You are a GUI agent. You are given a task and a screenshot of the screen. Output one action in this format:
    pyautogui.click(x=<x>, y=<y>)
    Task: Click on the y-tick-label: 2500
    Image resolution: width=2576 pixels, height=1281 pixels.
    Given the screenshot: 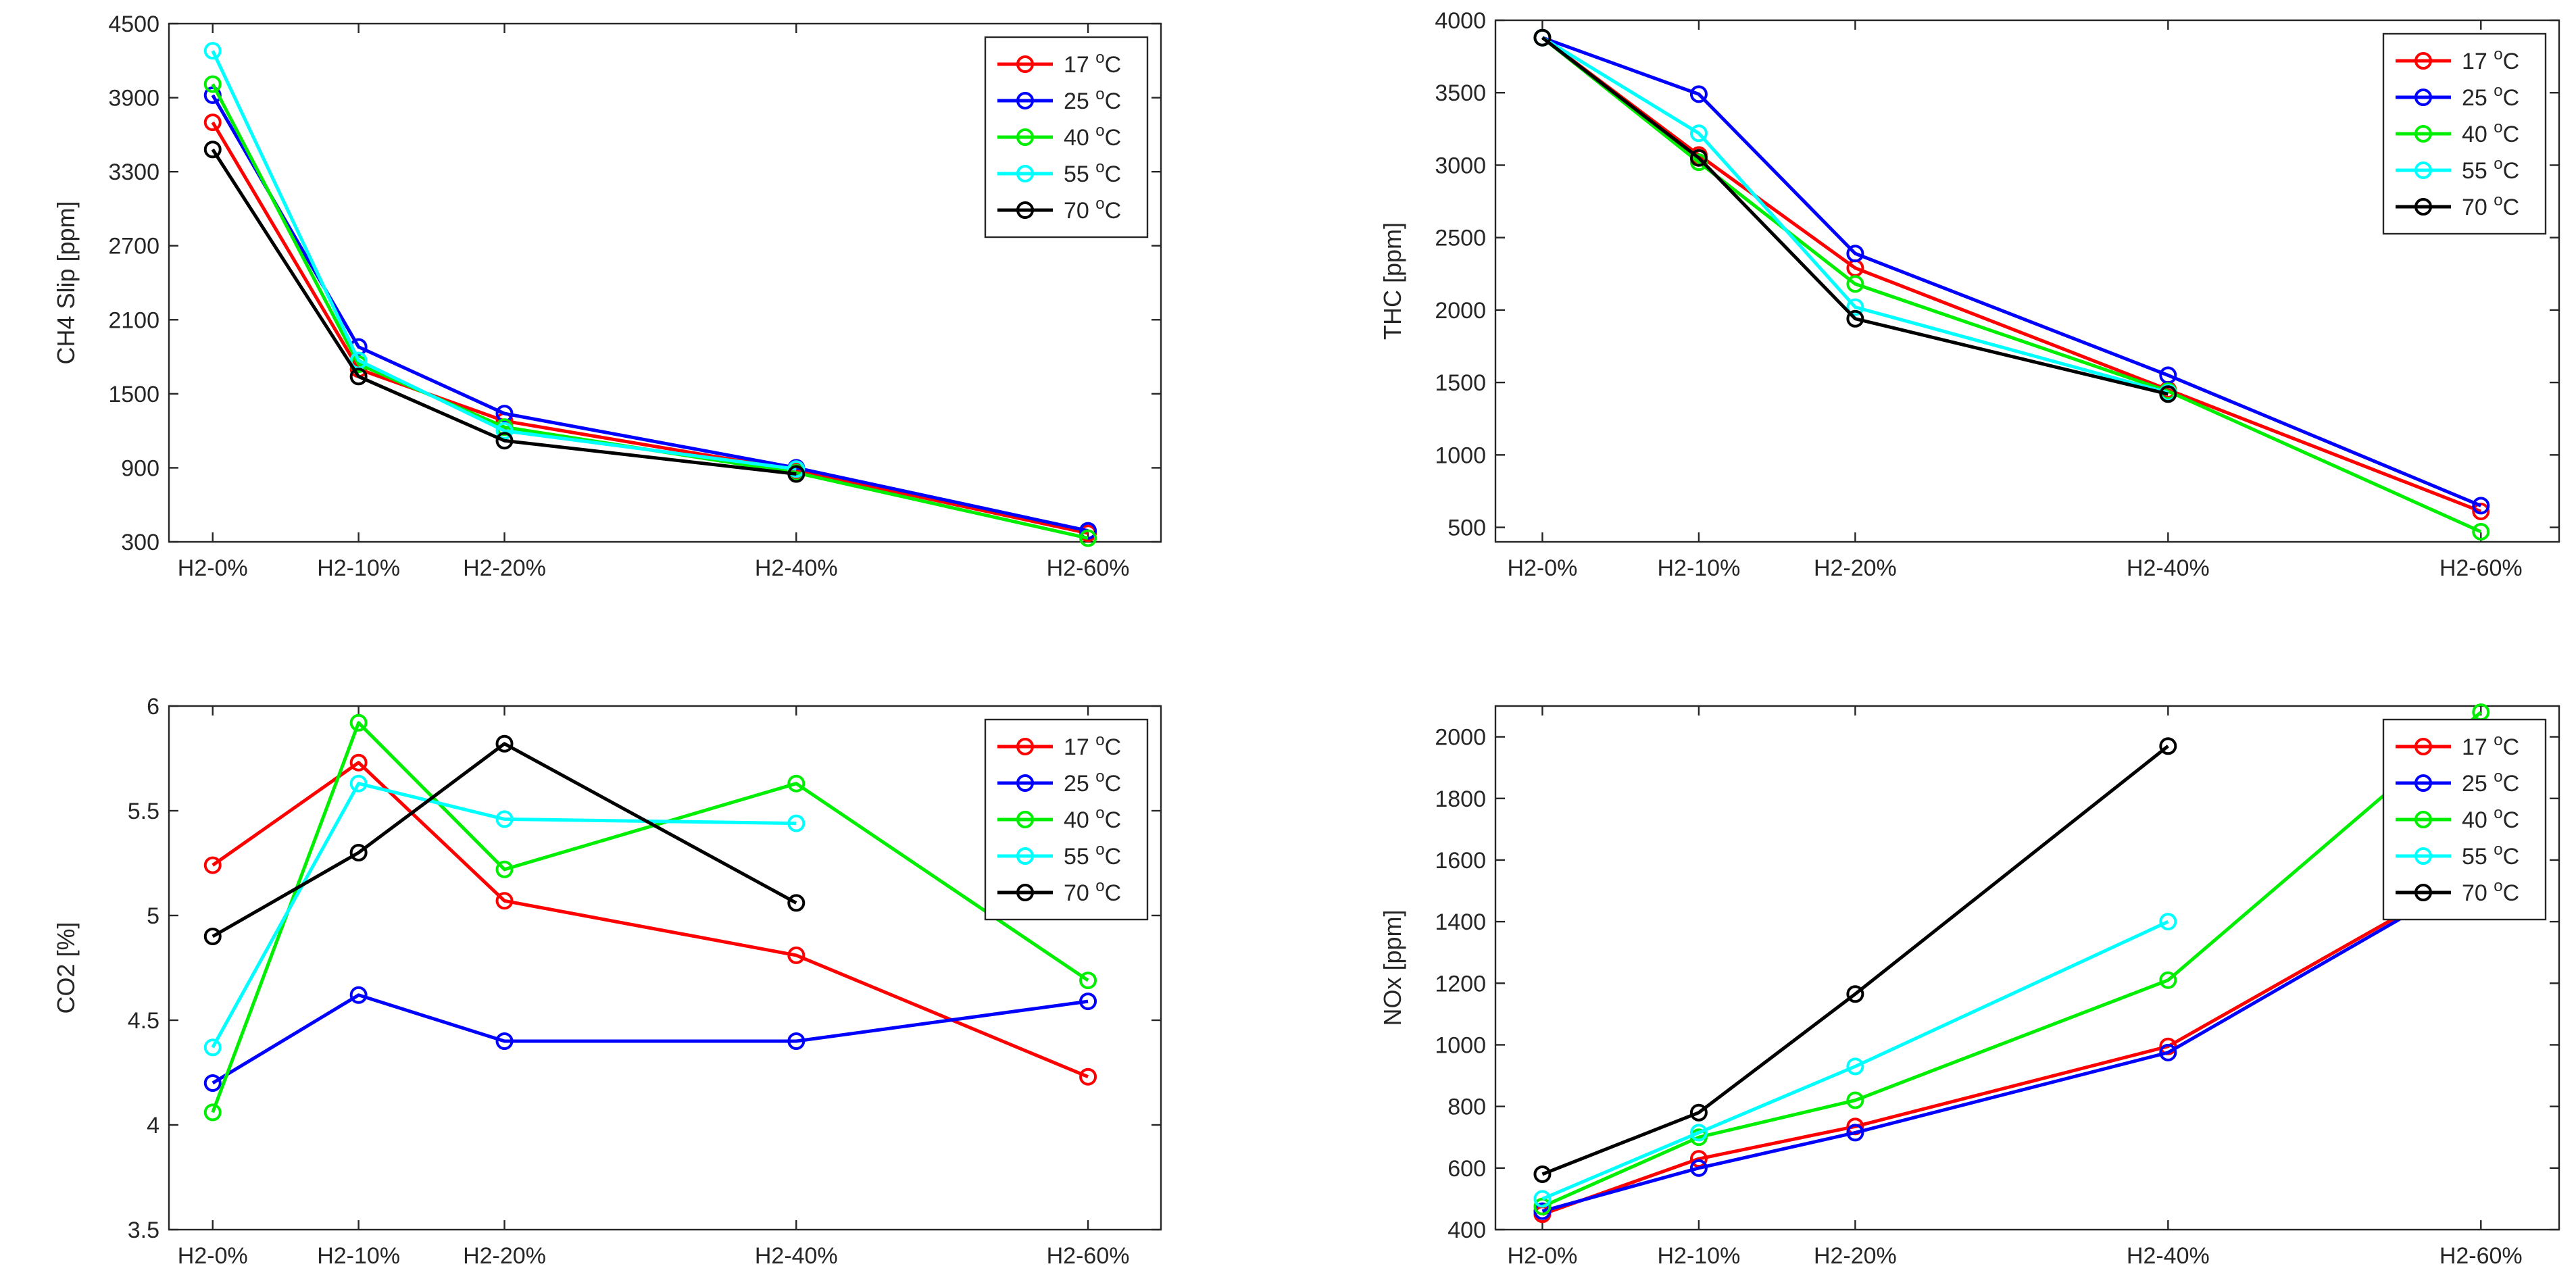 What is the action you would take?
    pyautogui.click(x=1461, y=239)
    